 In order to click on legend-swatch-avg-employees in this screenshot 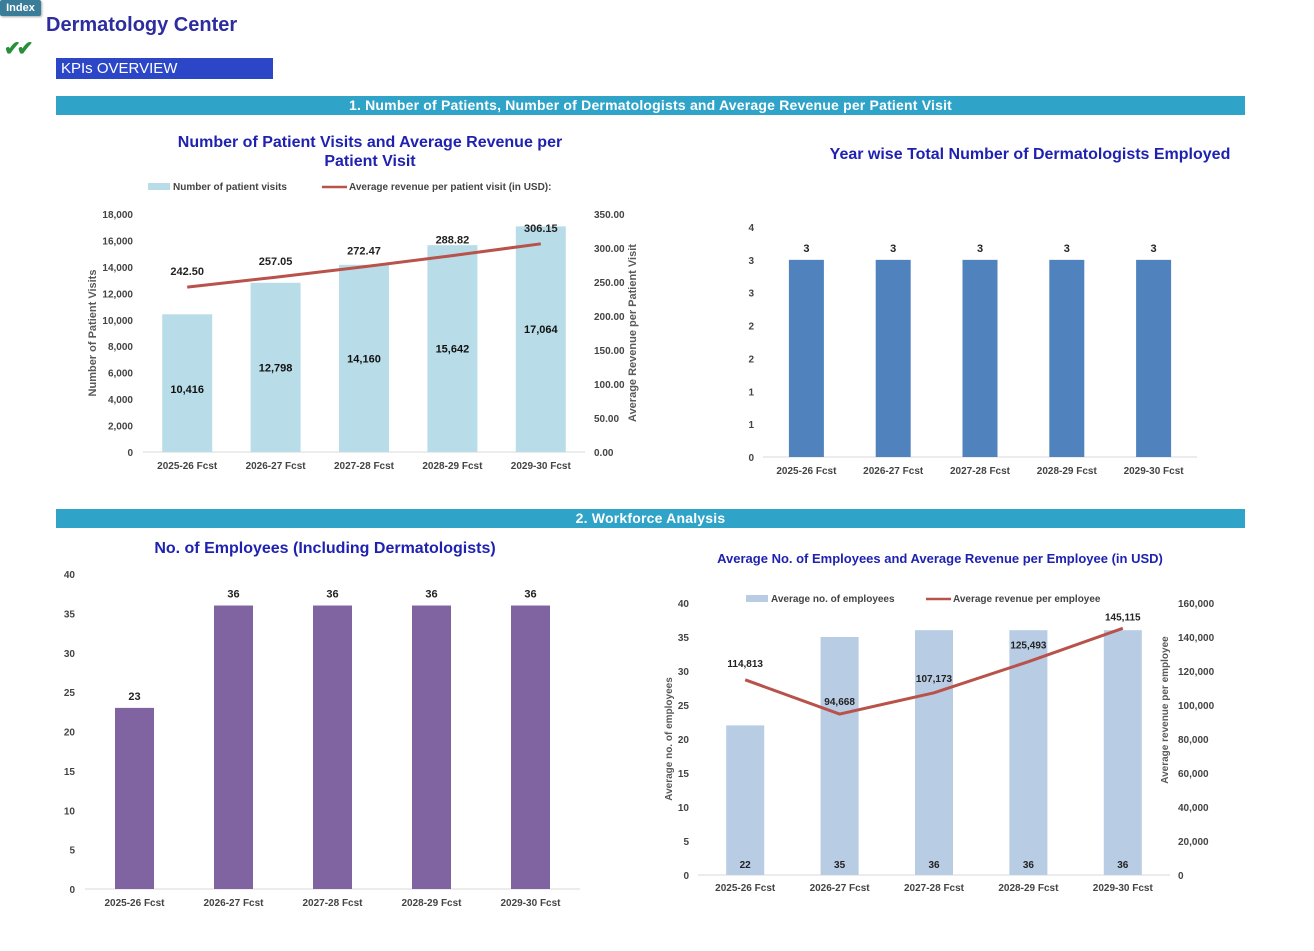, I will do `click(757, 598)`.